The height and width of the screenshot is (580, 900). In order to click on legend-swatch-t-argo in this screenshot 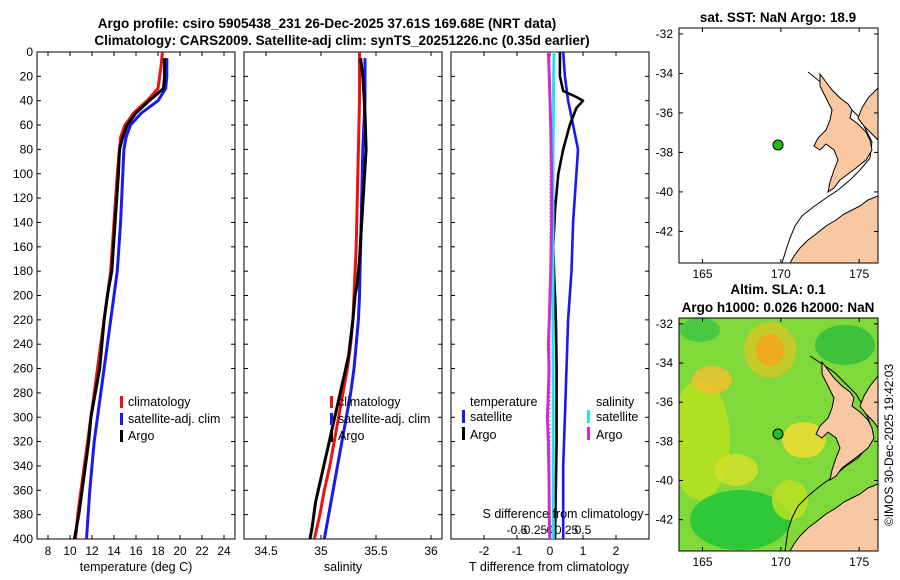, I will do `click(463, 433)`.